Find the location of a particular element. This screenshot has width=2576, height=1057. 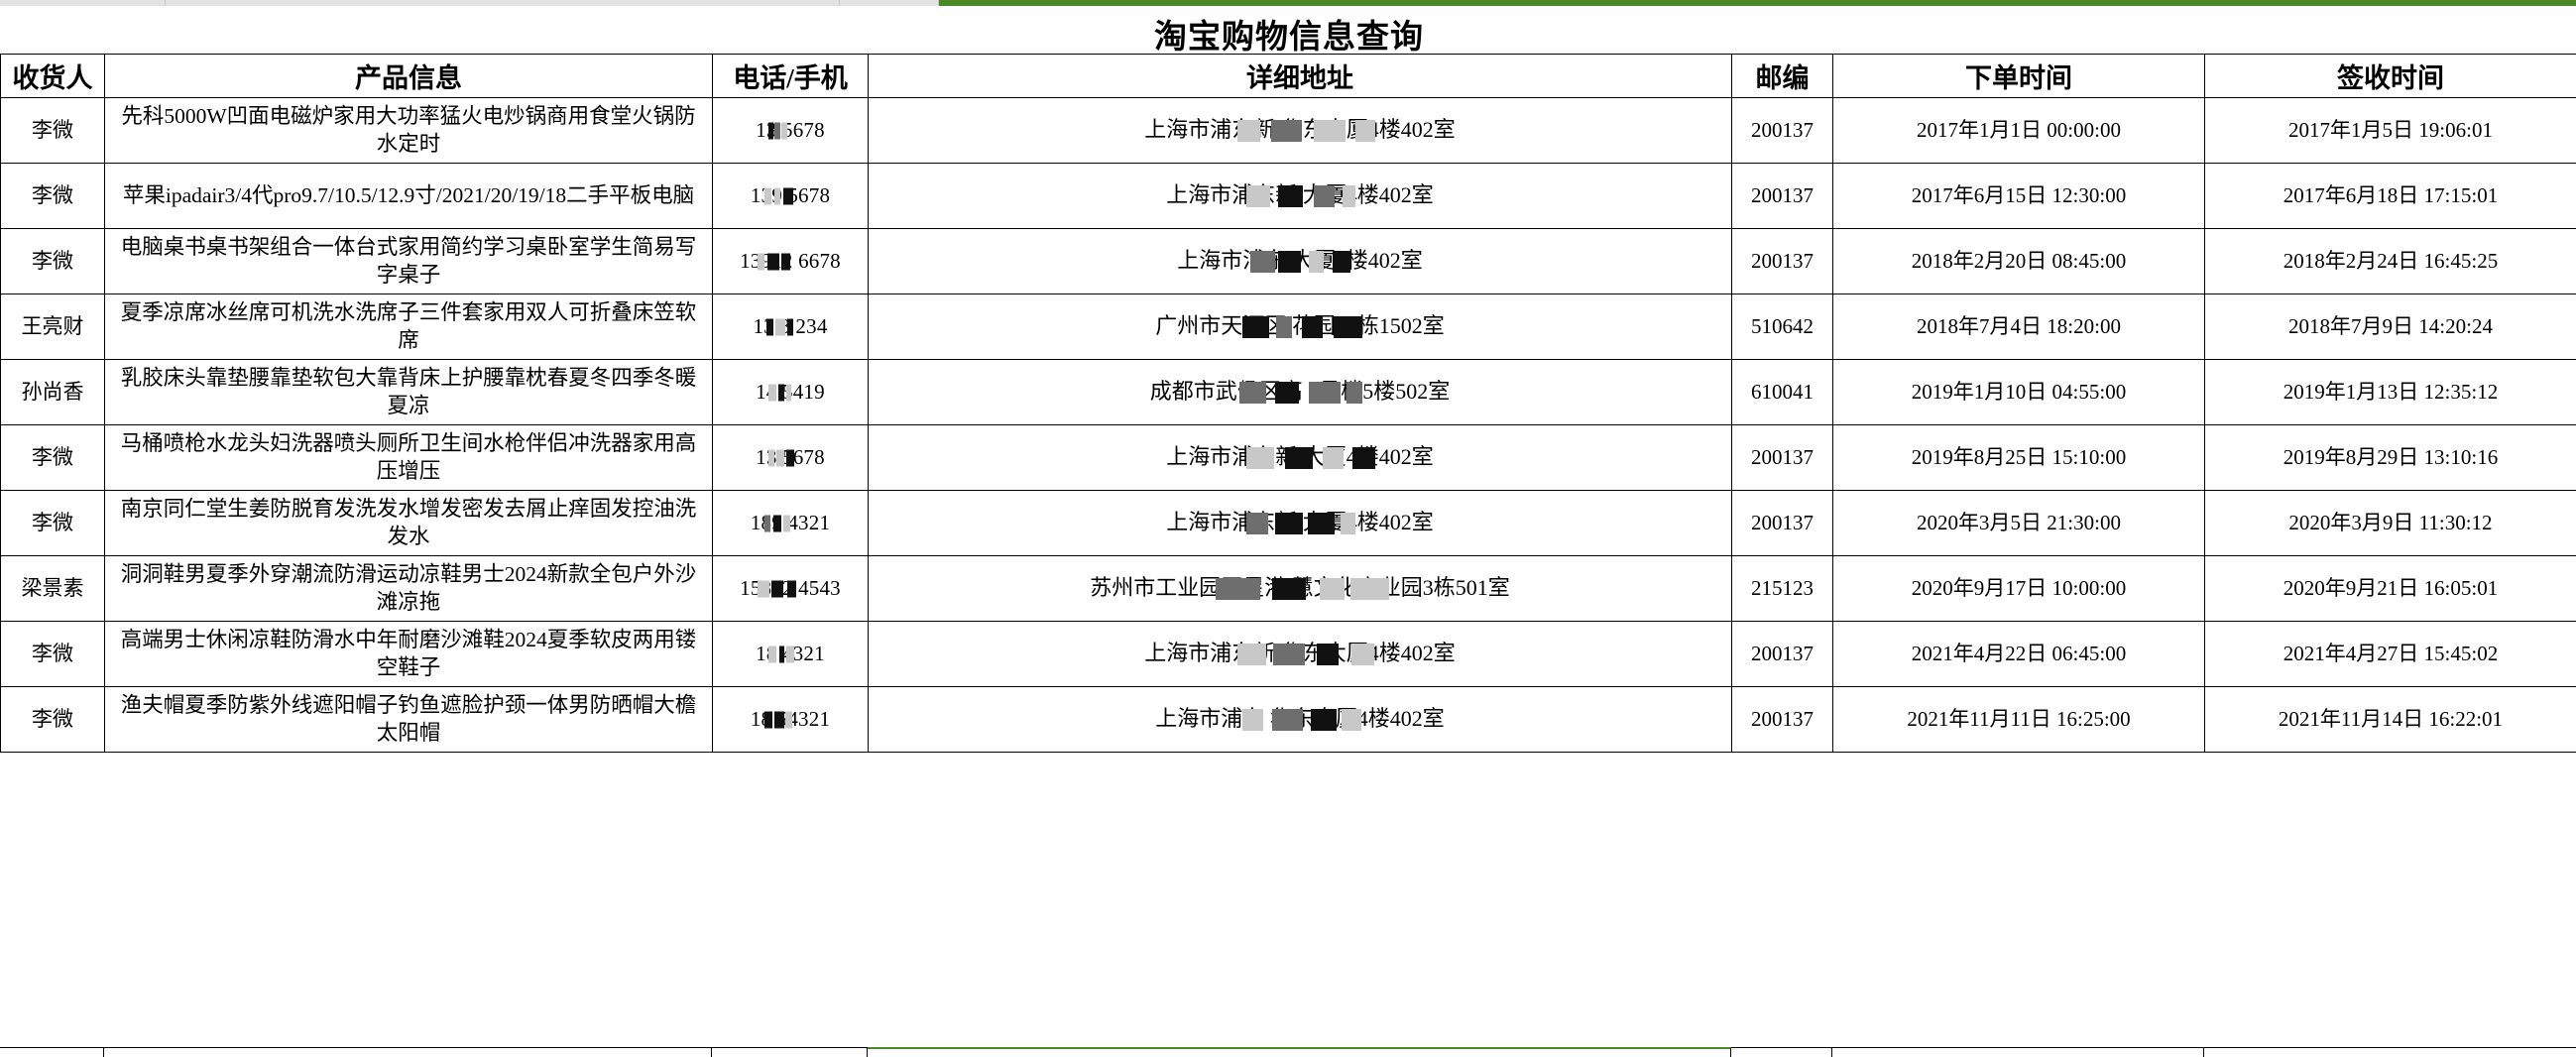

cell-zip: 510642 is located at coordinates (1782, 327).